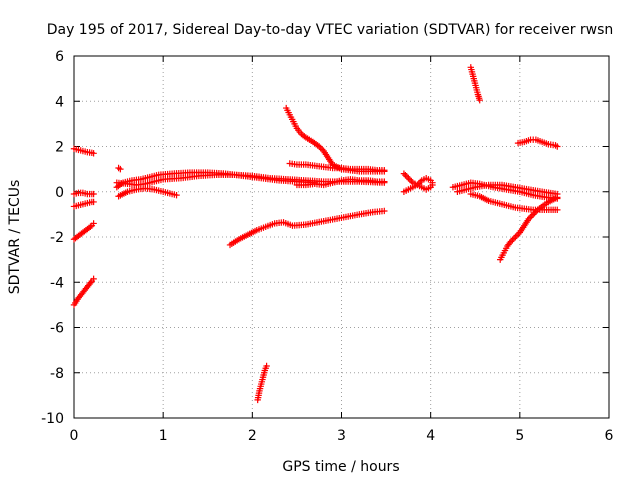 The height and width of the screenshot is (480, 640). What do you see at coordinates (52, 419) in the screenshot?
I see `y-tick-label: -10` at bounding box center [52, 419].